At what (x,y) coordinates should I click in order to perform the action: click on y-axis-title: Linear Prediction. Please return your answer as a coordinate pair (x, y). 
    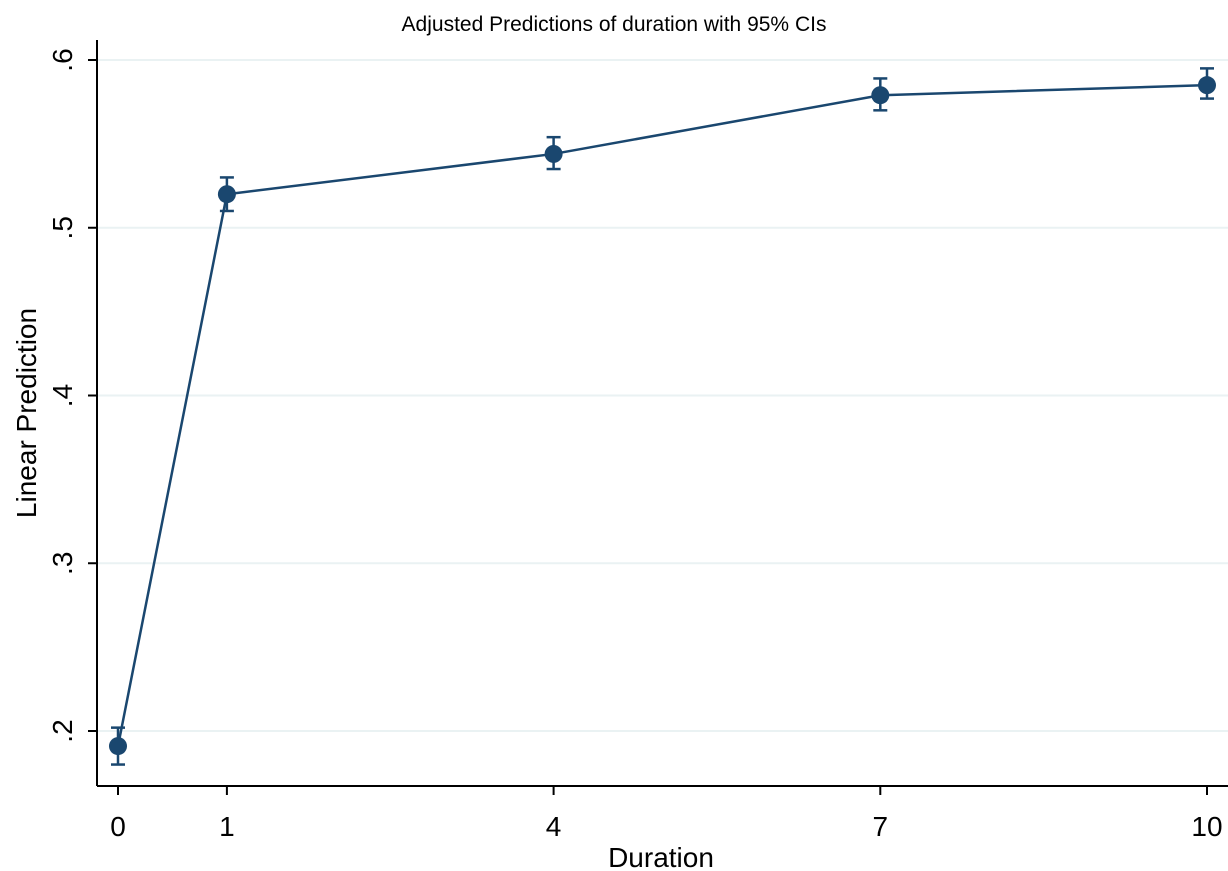
    Looking at the image, I should click on (26, 413).